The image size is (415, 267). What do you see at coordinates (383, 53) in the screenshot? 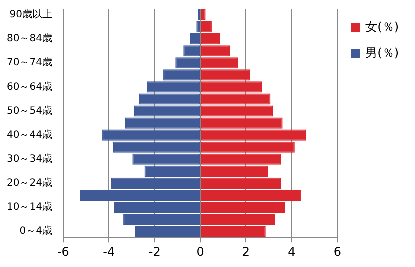
I see `legend-label: 男(％)` at bounding box center [383, 53].